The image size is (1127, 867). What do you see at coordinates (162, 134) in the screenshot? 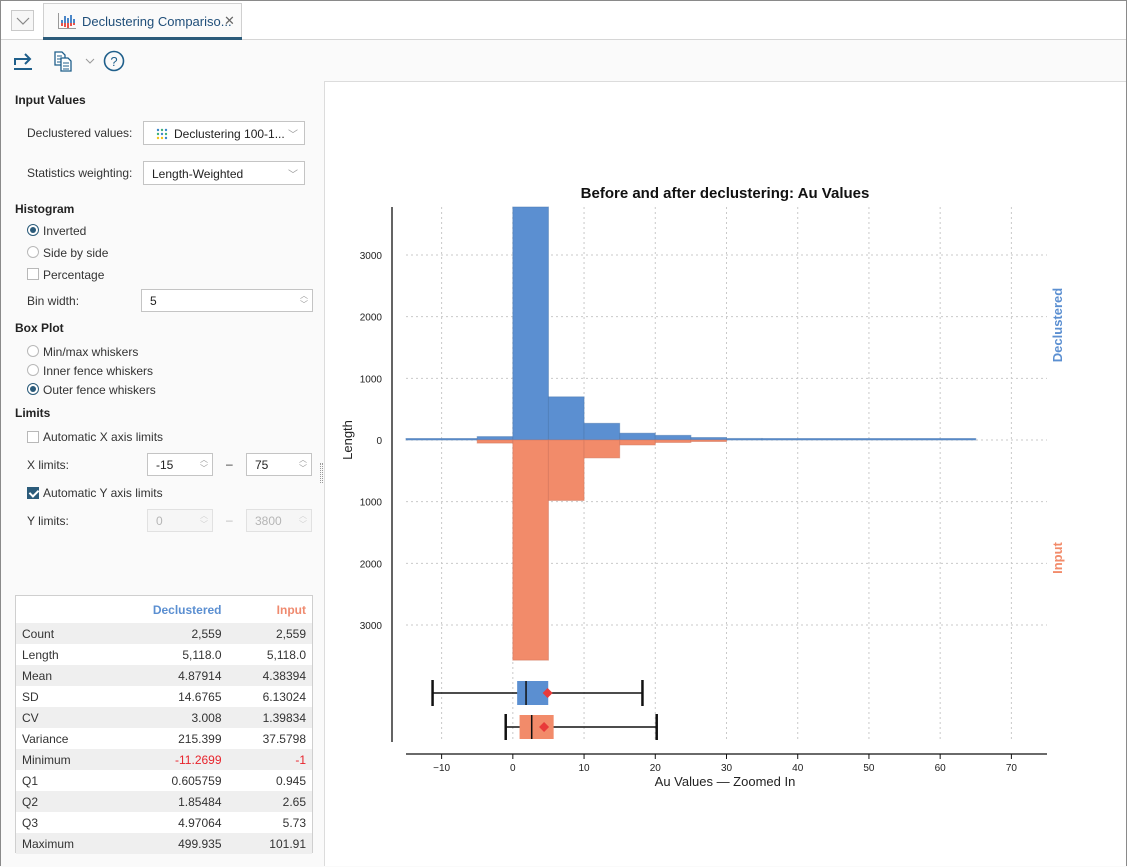
I see `dot-grid-icon` at bounding box center [162, 134].